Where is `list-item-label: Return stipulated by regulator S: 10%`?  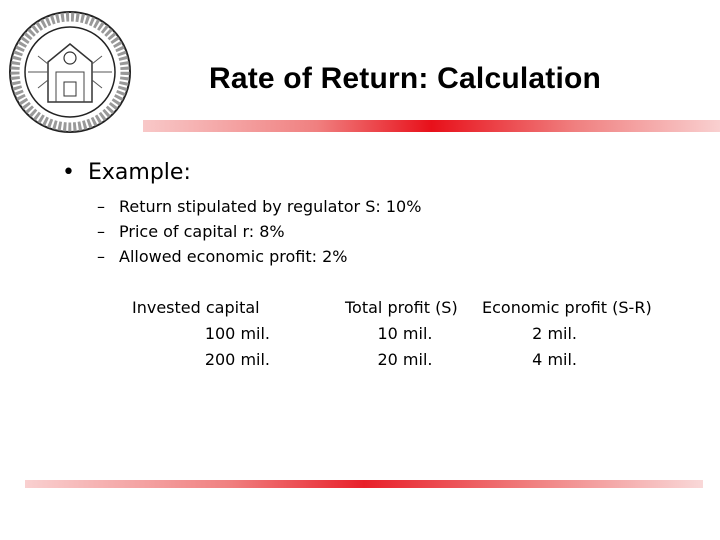
list-item-label: Return stipulated by regulator S: 10% is located at coordinates (270, 206).